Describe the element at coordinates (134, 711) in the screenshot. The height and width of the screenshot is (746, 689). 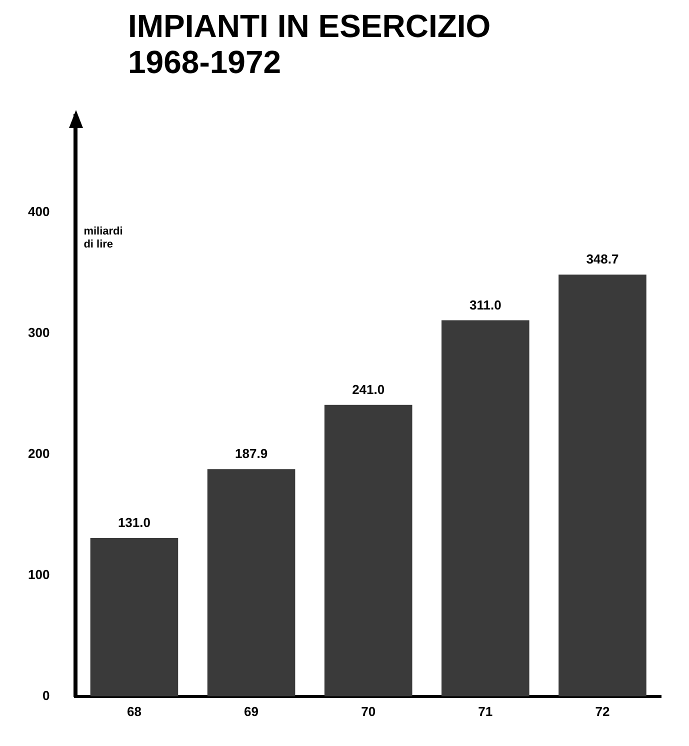
I see `x-tick-label: 68` at that location.